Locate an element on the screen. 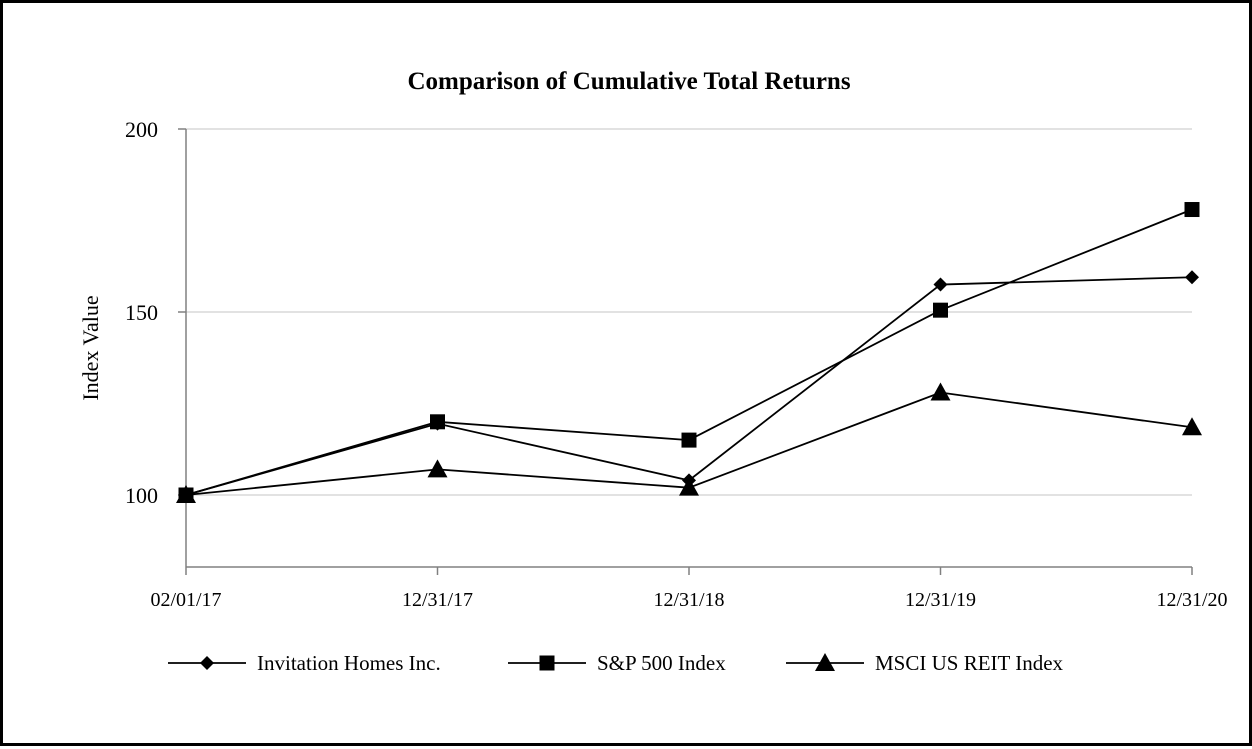  legend-label: S&P 500 Index is located at coordinates (661, 663).